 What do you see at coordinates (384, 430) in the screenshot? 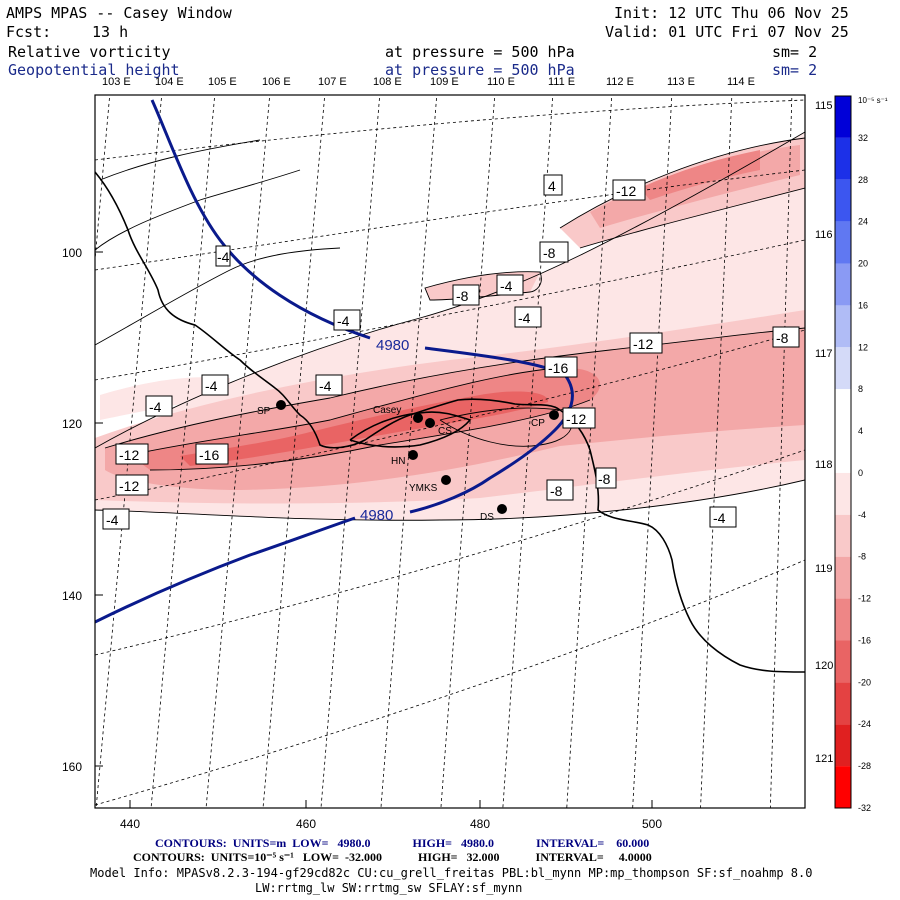
I see `height-contour-labels: 4980 4980` at bounding box center [384, 430].